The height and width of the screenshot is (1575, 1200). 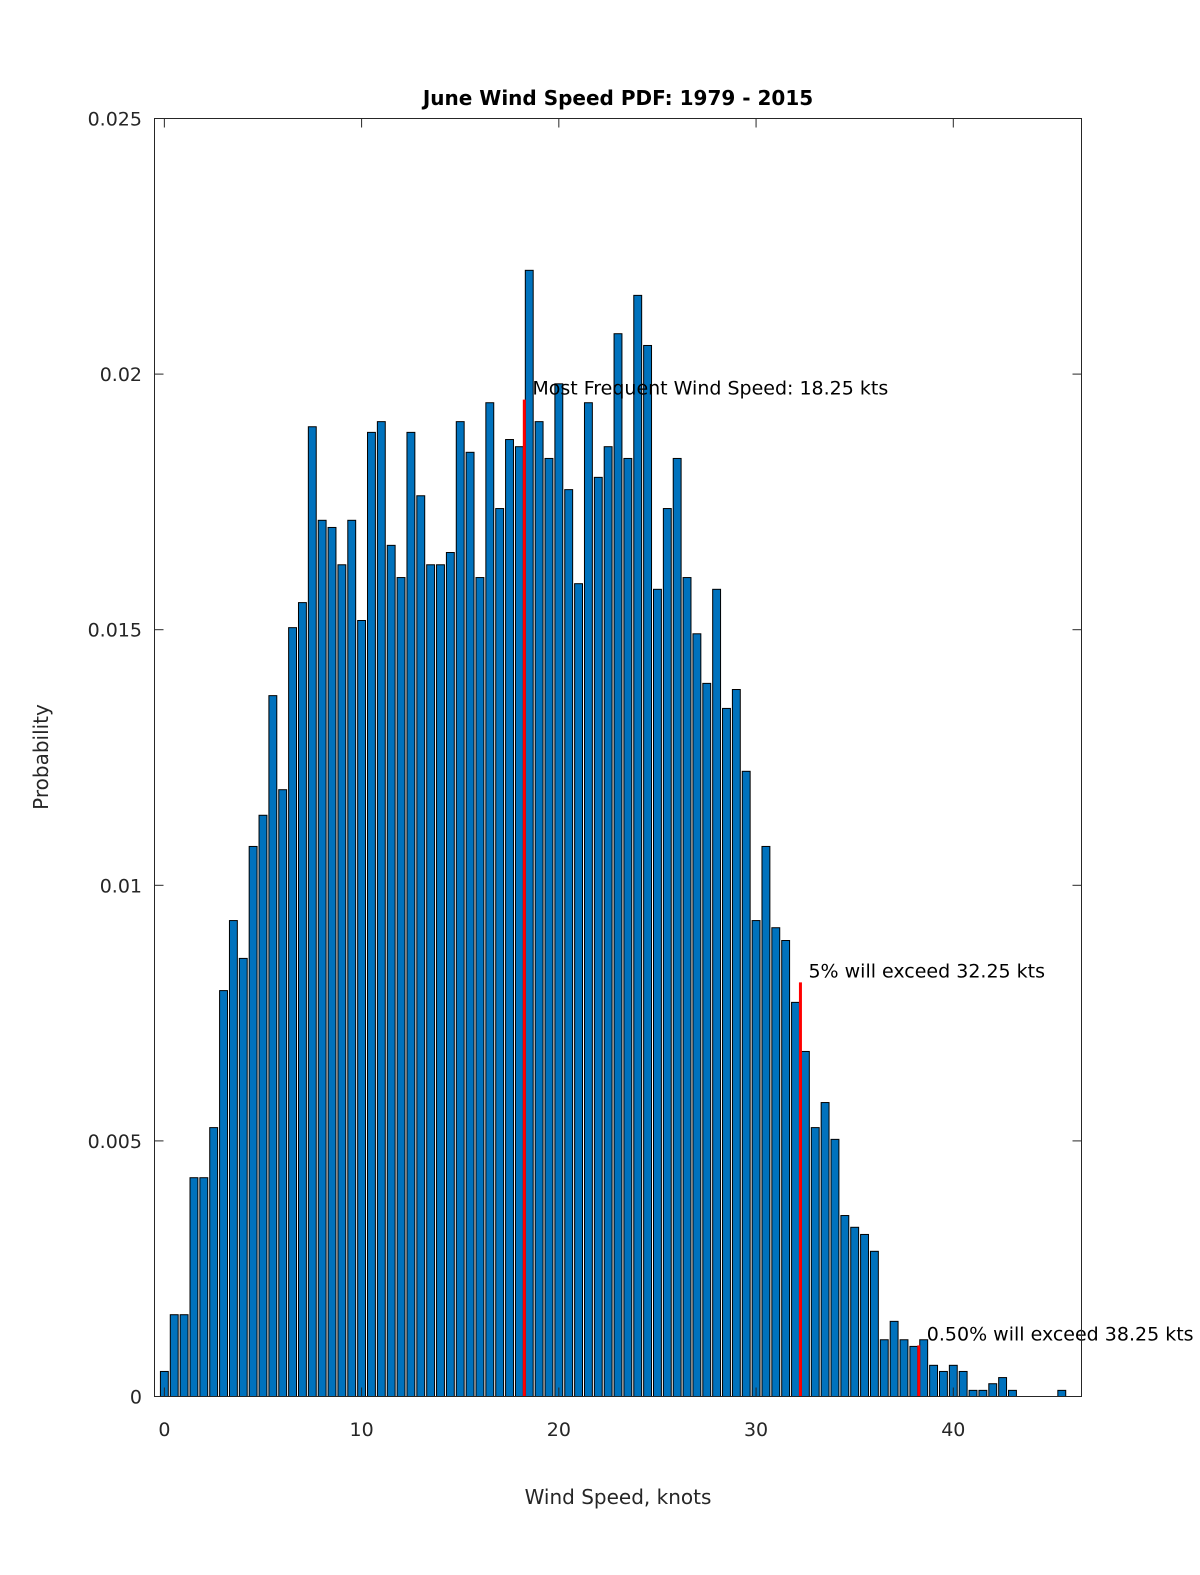 I want to click on annotation-label: 0.50% will exceed 38.25 kts, so click(x=1060, y=1334).